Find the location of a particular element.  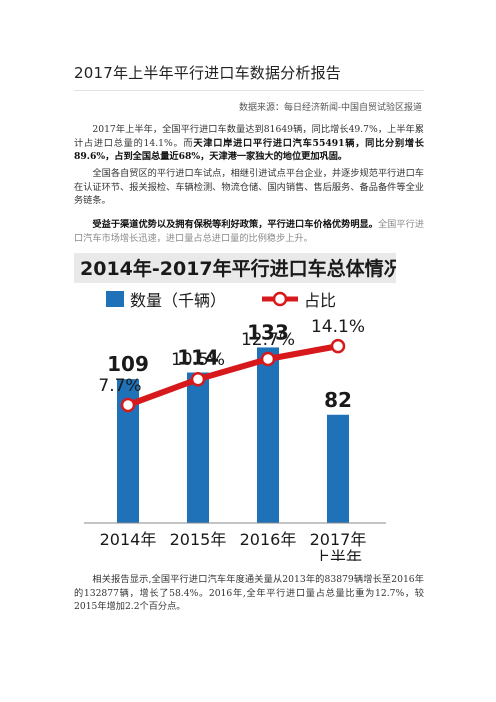

category-label-1: 2015年 is located at coordinates (198, 539).